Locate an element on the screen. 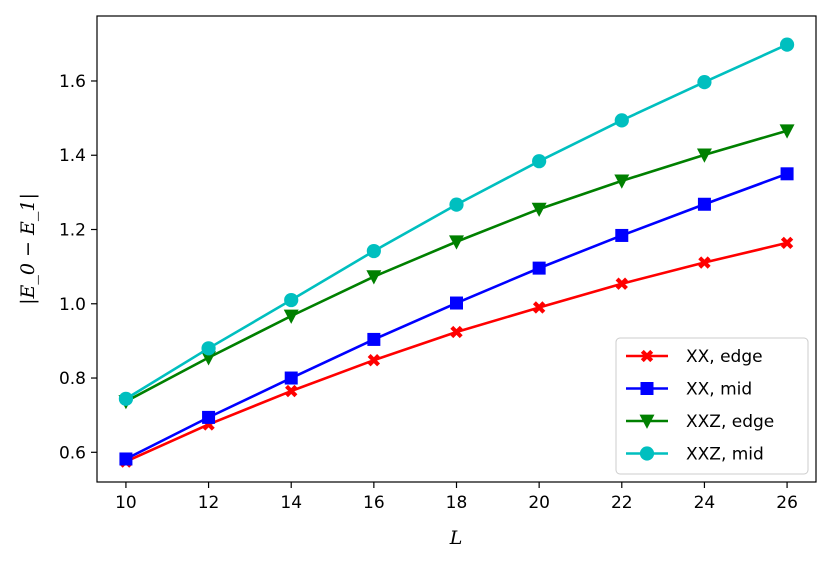  legend-entry: XXZ, mid is located at coordinates (695, 455).